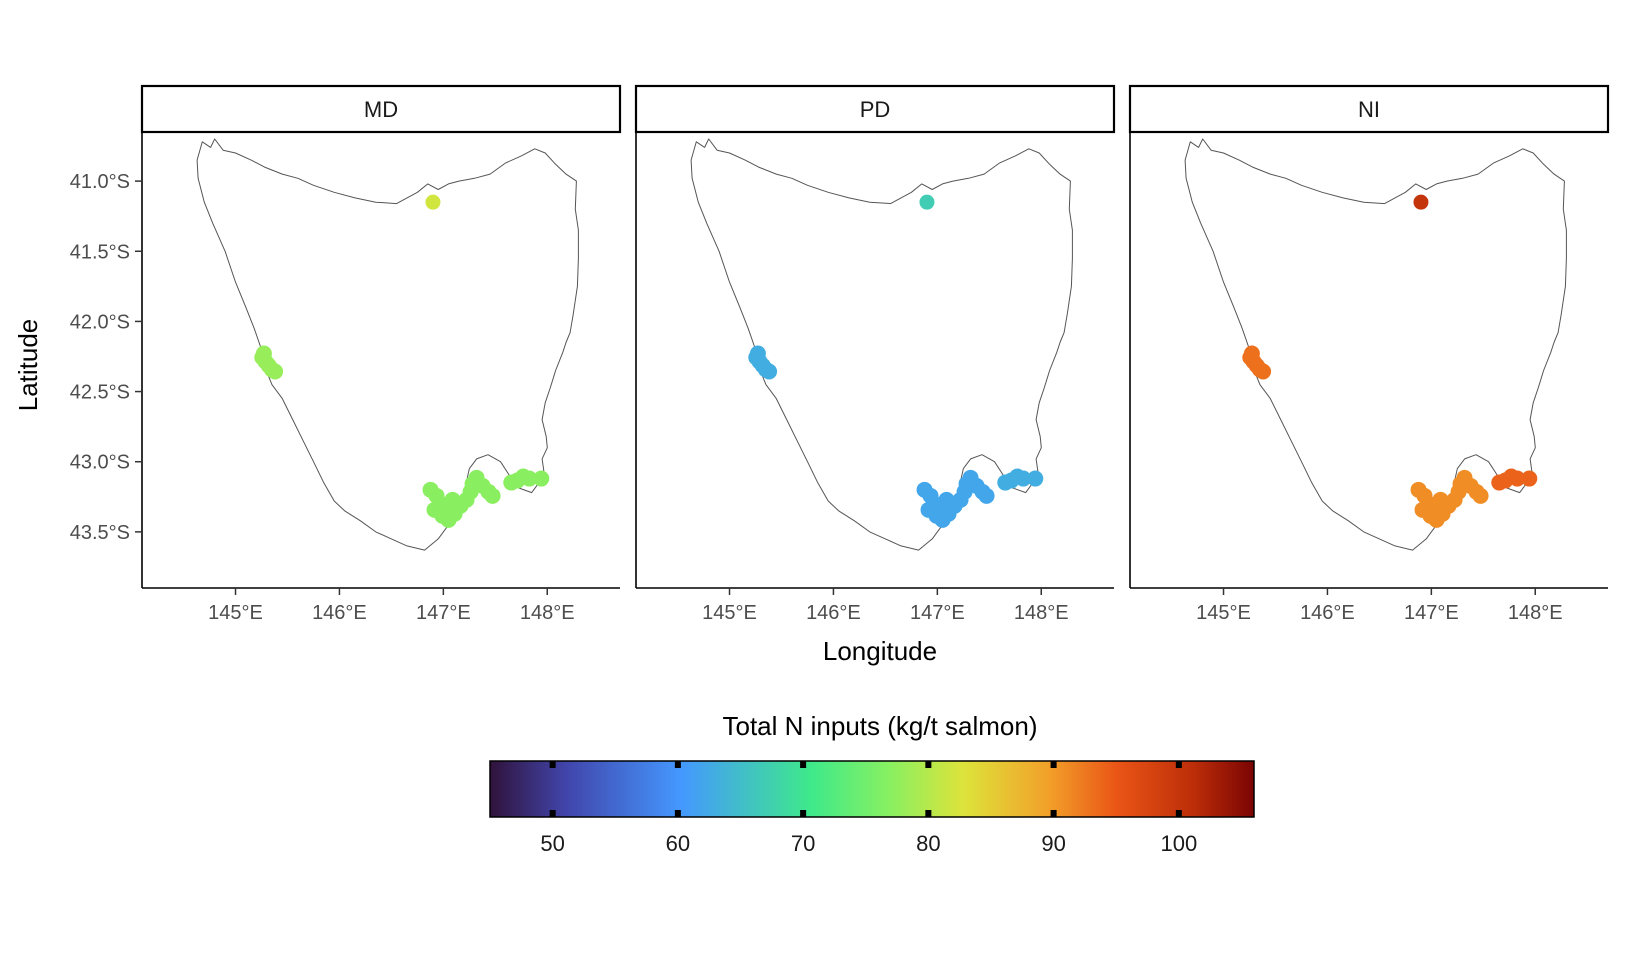 The width and height of the screenshot is (1632, 960). I want to click on y-tick-label: 42.0°S, so click(100, 322).